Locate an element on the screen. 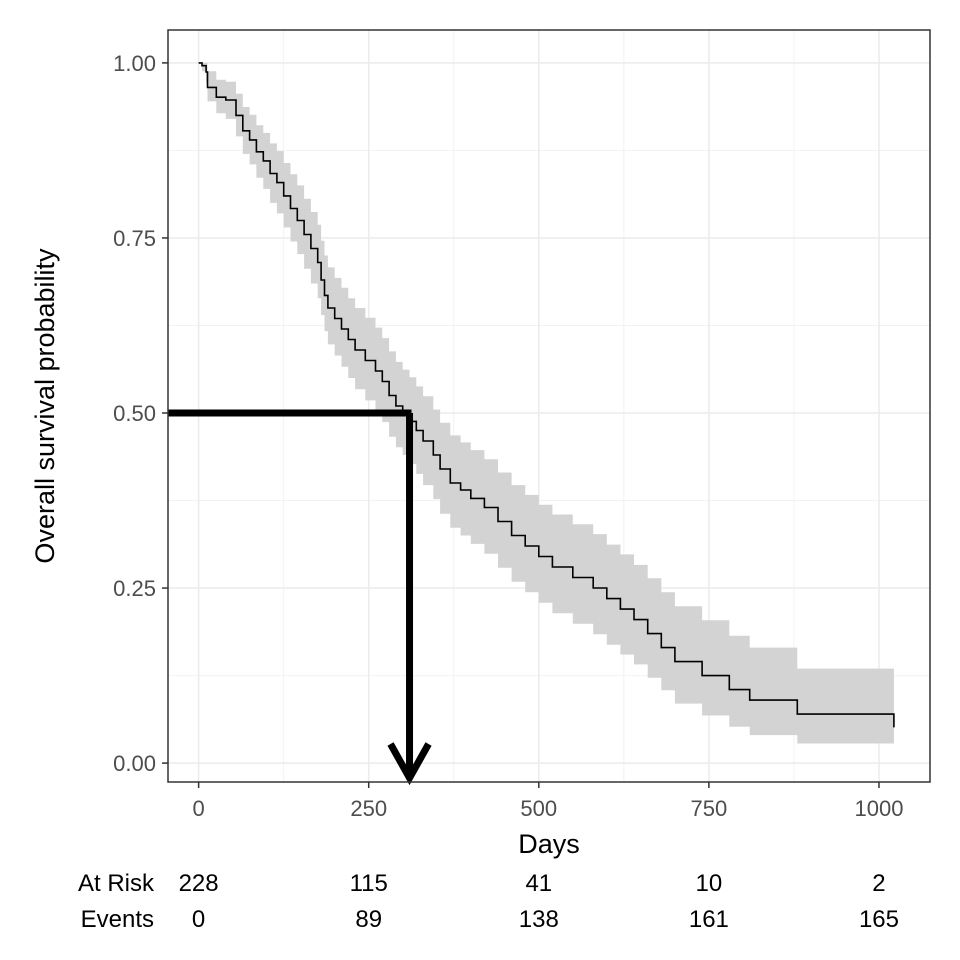 This screenshot has height=960, width=960. risk-row-label: Events is located at coordinates (117, 919).